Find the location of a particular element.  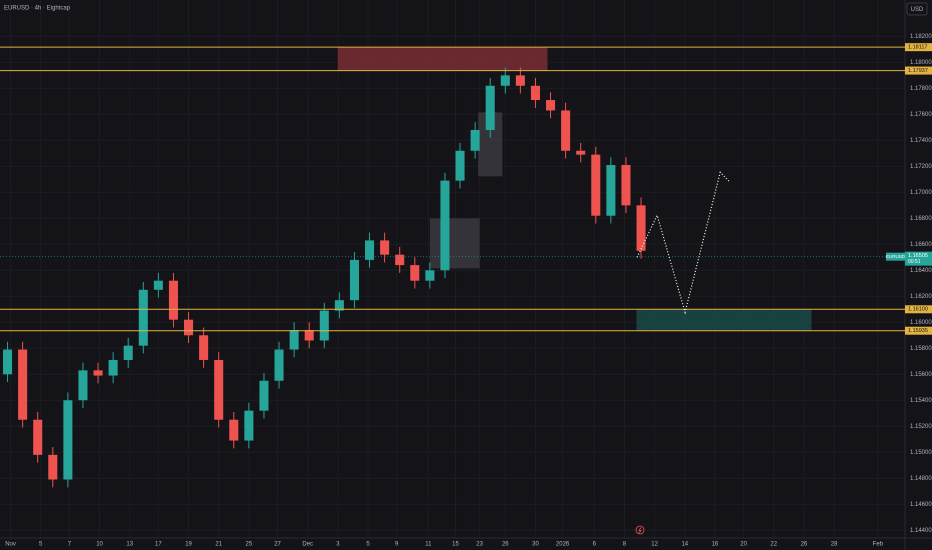

symbol-tag is located at coordinates (895, 256).